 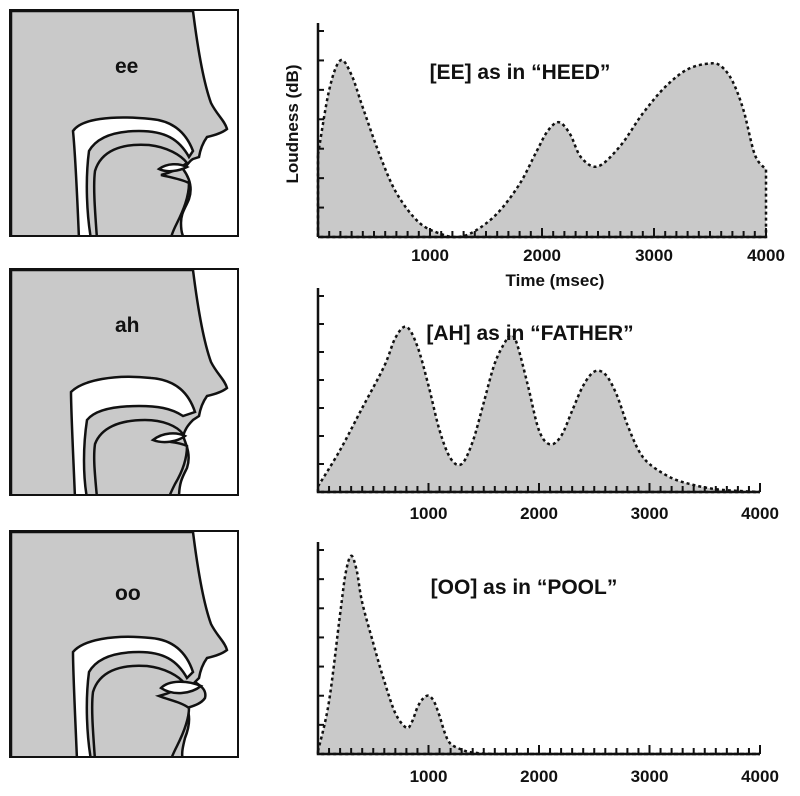 I want to click on chart-title: [OO] as in “POOL”, so click(x=524, y=587).